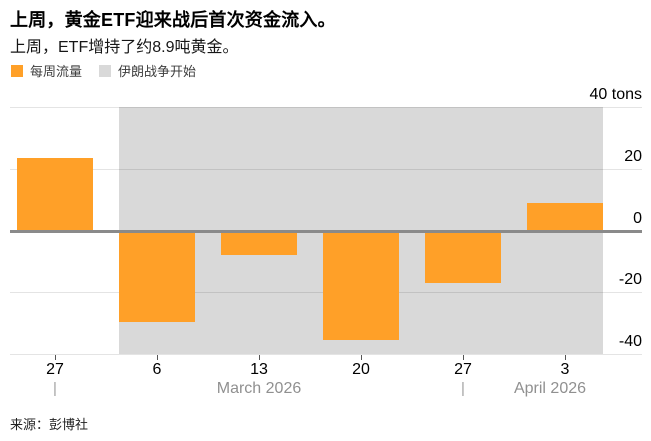 This screenshot has height=441, width=651. I want to click on month-label: March 2026, so click(259, 388).